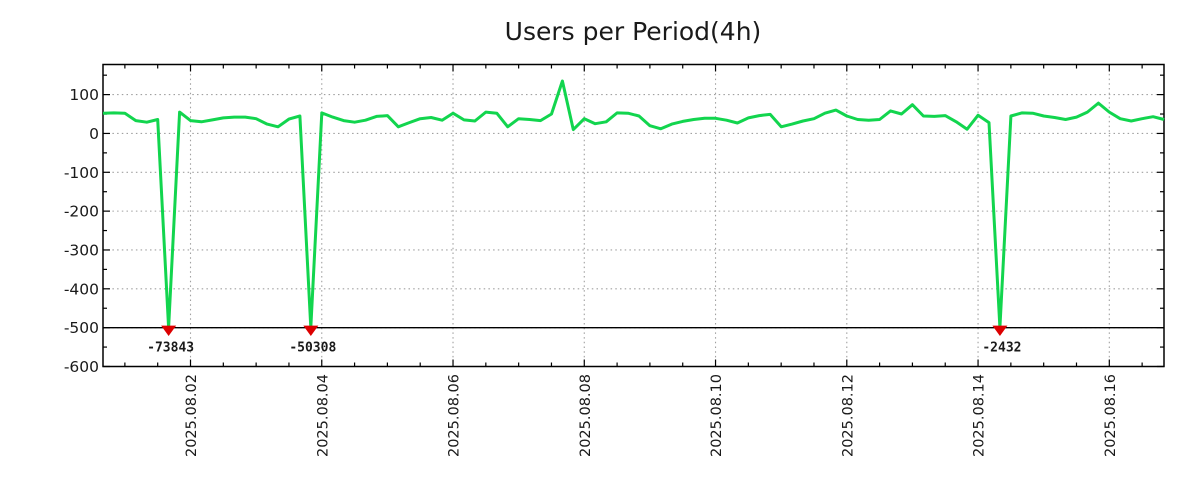 Image resolution: width=1200 pixels, height=500 pixels. I want to click on x-tick-label: 2025.08.12, so click(848, 415).